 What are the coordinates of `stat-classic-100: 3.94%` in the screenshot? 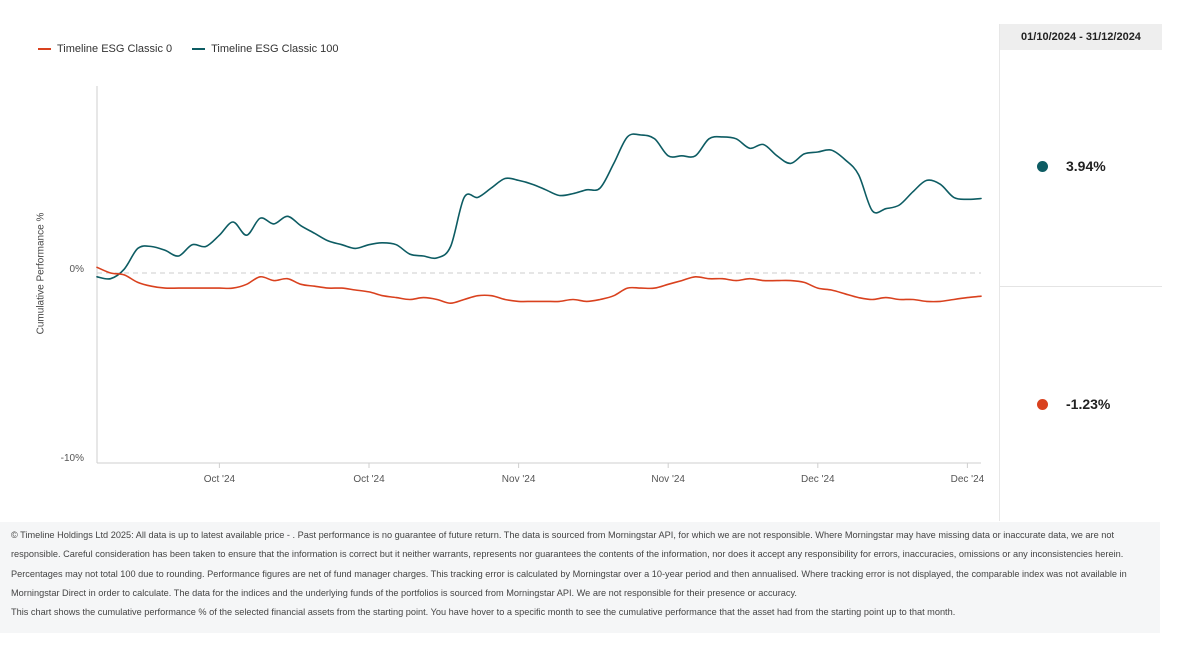 It's located at (1071, 166).